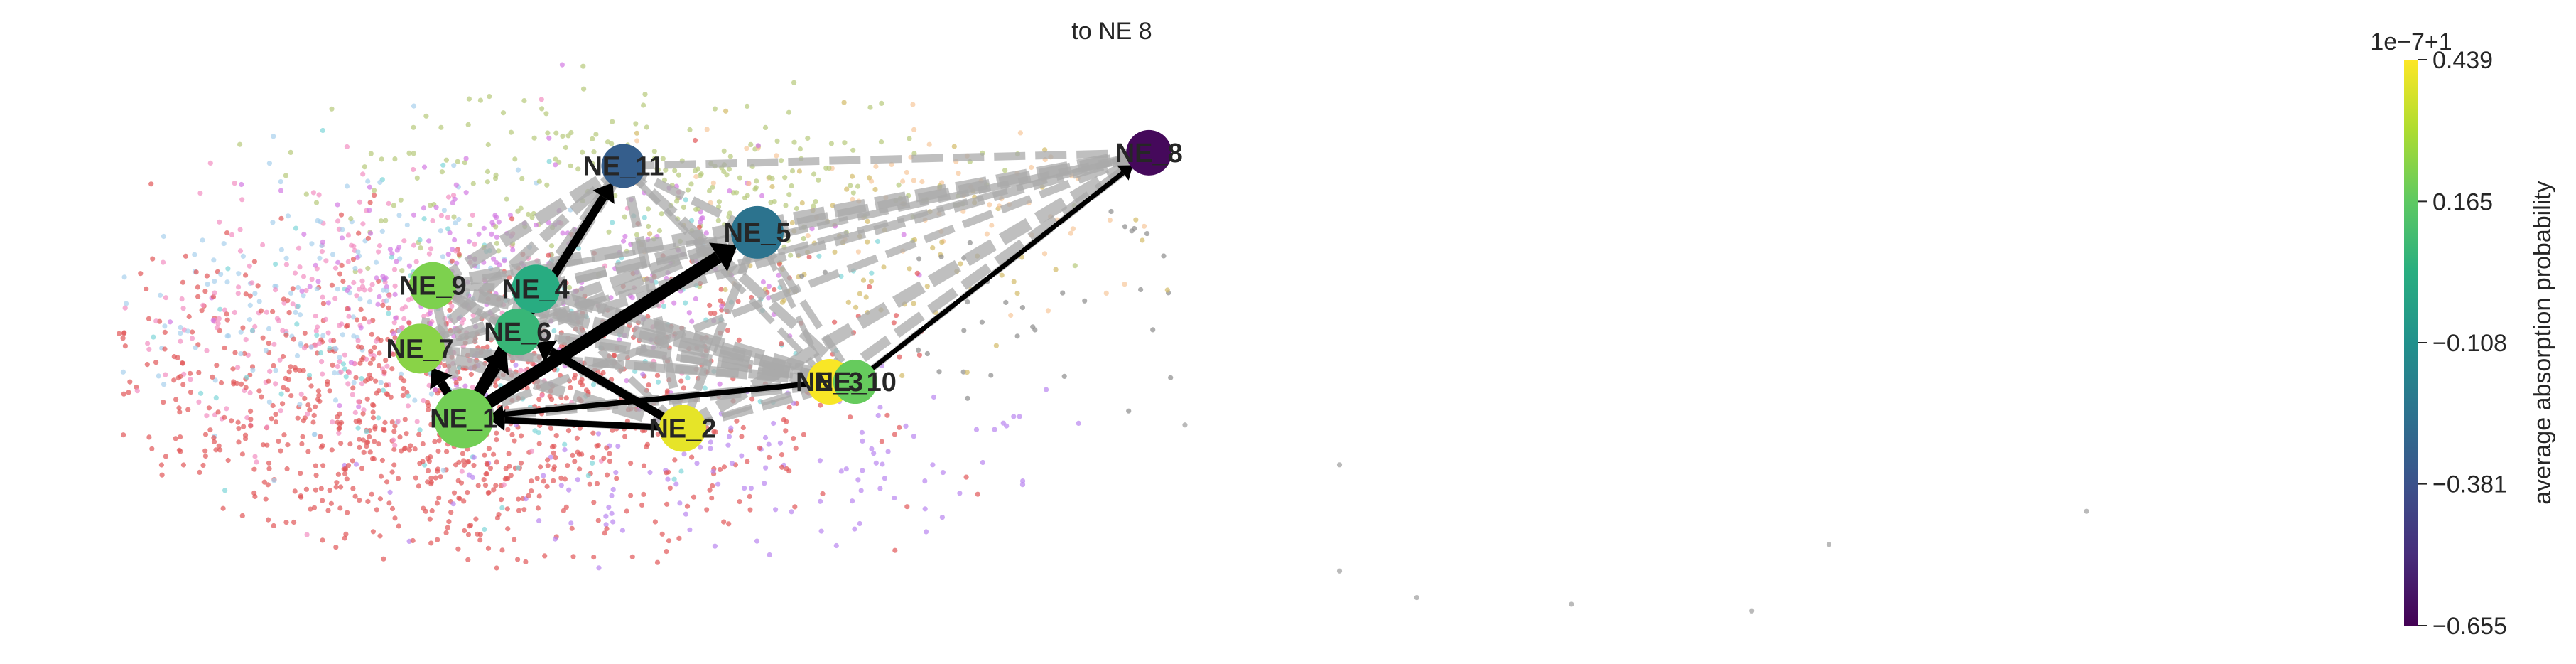  What do you see at coordinates (433, 285) in the screenshot?
I see `cluster-node` at bounding box center [433, 285].